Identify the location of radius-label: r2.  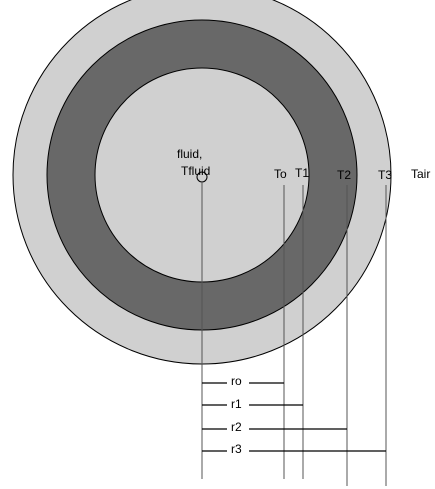
(236, 427).